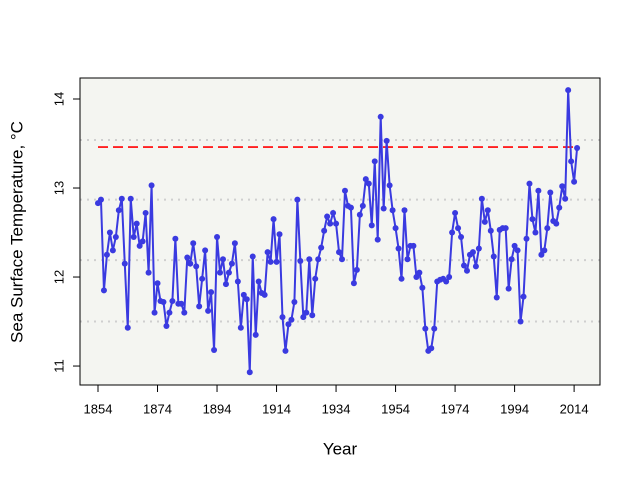 The width and height of the screenshot is (640, 480). I want to click on x-tick-label: 1914, so click(276, 408).